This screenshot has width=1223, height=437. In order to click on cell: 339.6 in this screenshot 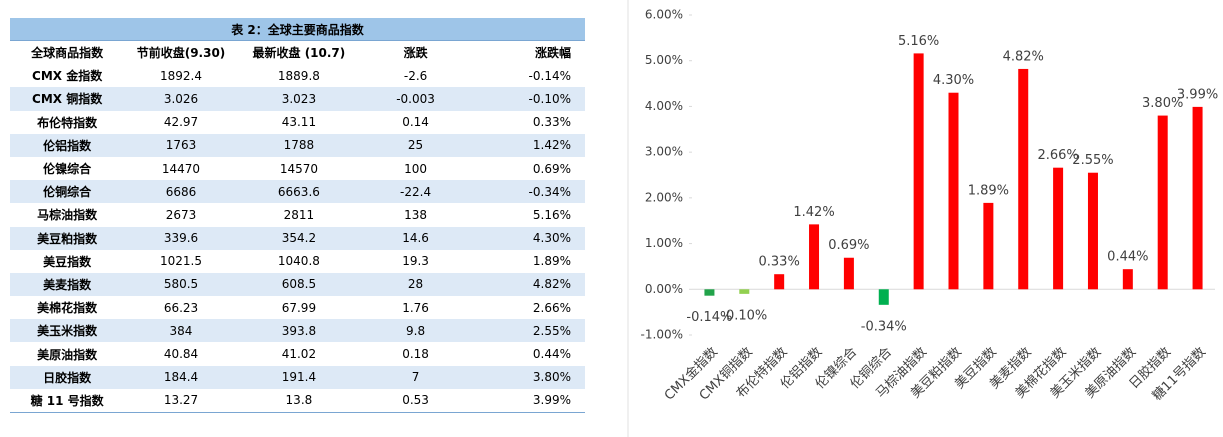, I will do `click(181, 238)`.